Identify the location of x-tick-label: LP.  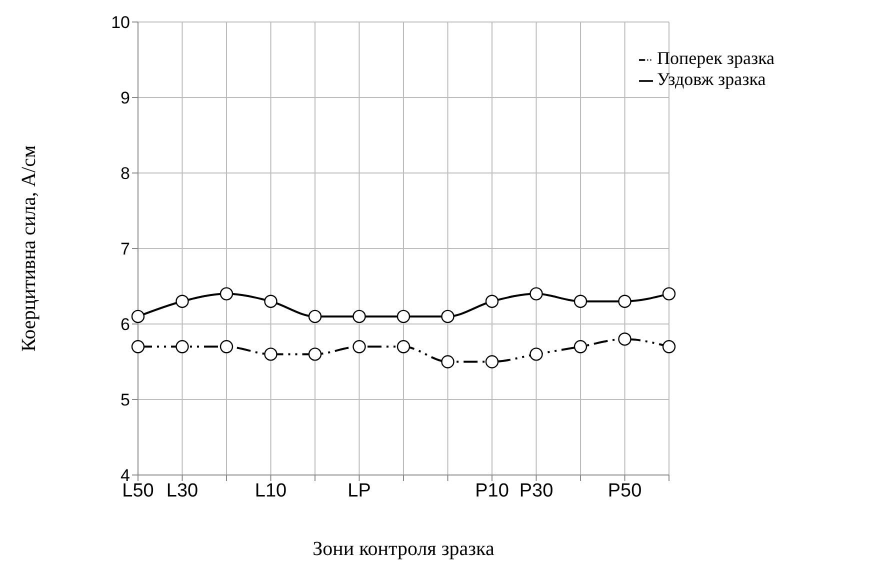
(359, 491).